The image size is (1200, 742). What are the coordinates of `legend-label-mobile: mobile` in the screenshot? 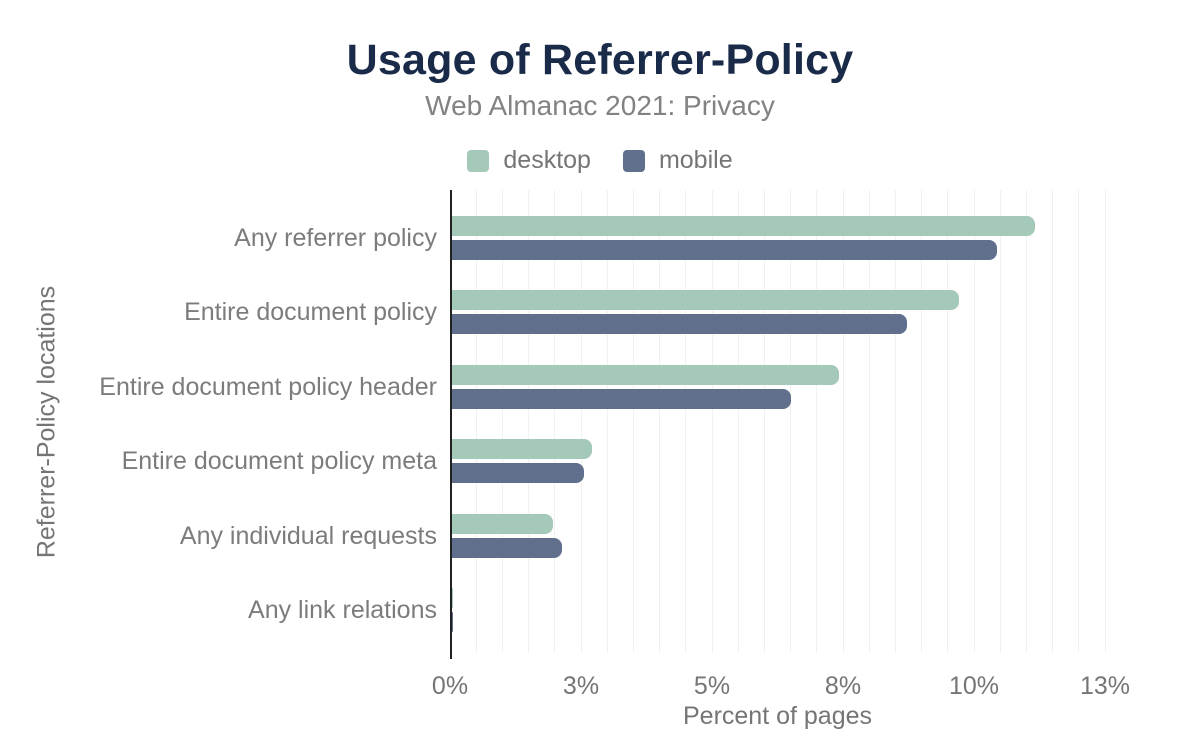 It's located at (695, 160).